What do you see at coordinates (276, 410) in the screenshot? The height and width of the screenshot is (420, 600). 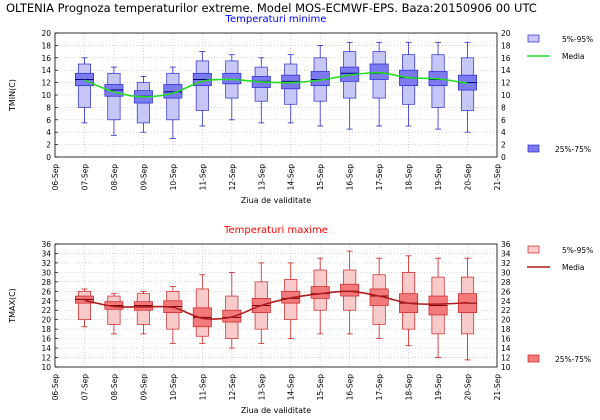 I see `tmax-x-axis-label: Ziua de validitate` at bounding box center [276, 410].